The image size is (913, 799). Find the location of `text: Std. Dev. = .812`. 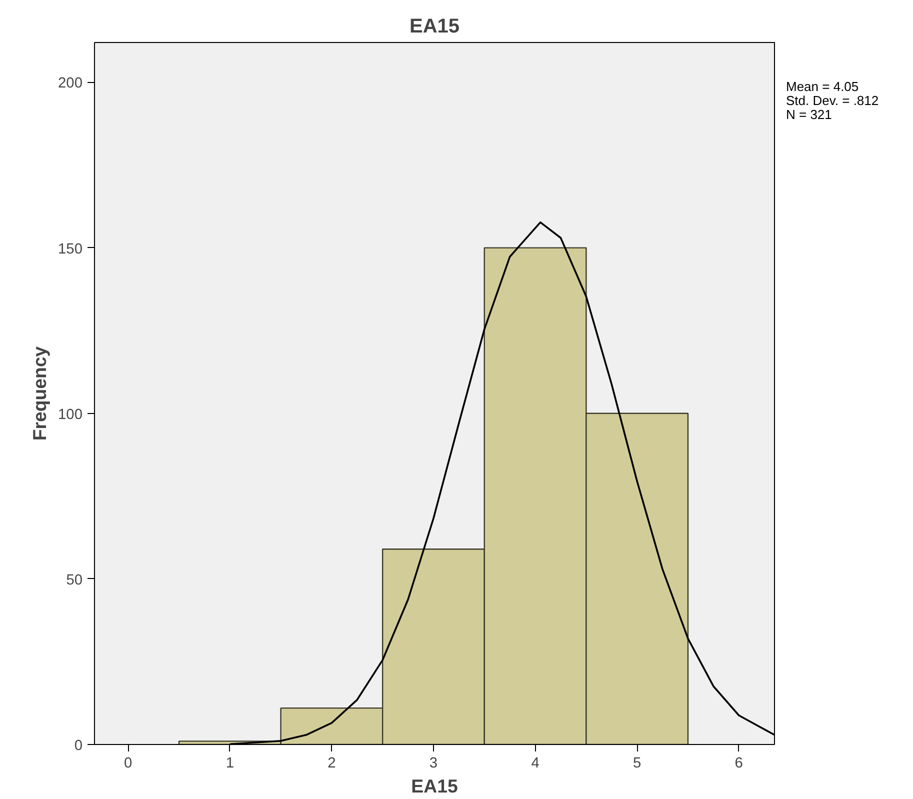

text: Std. Dev. = .812 is located at coordinates (832, 100).